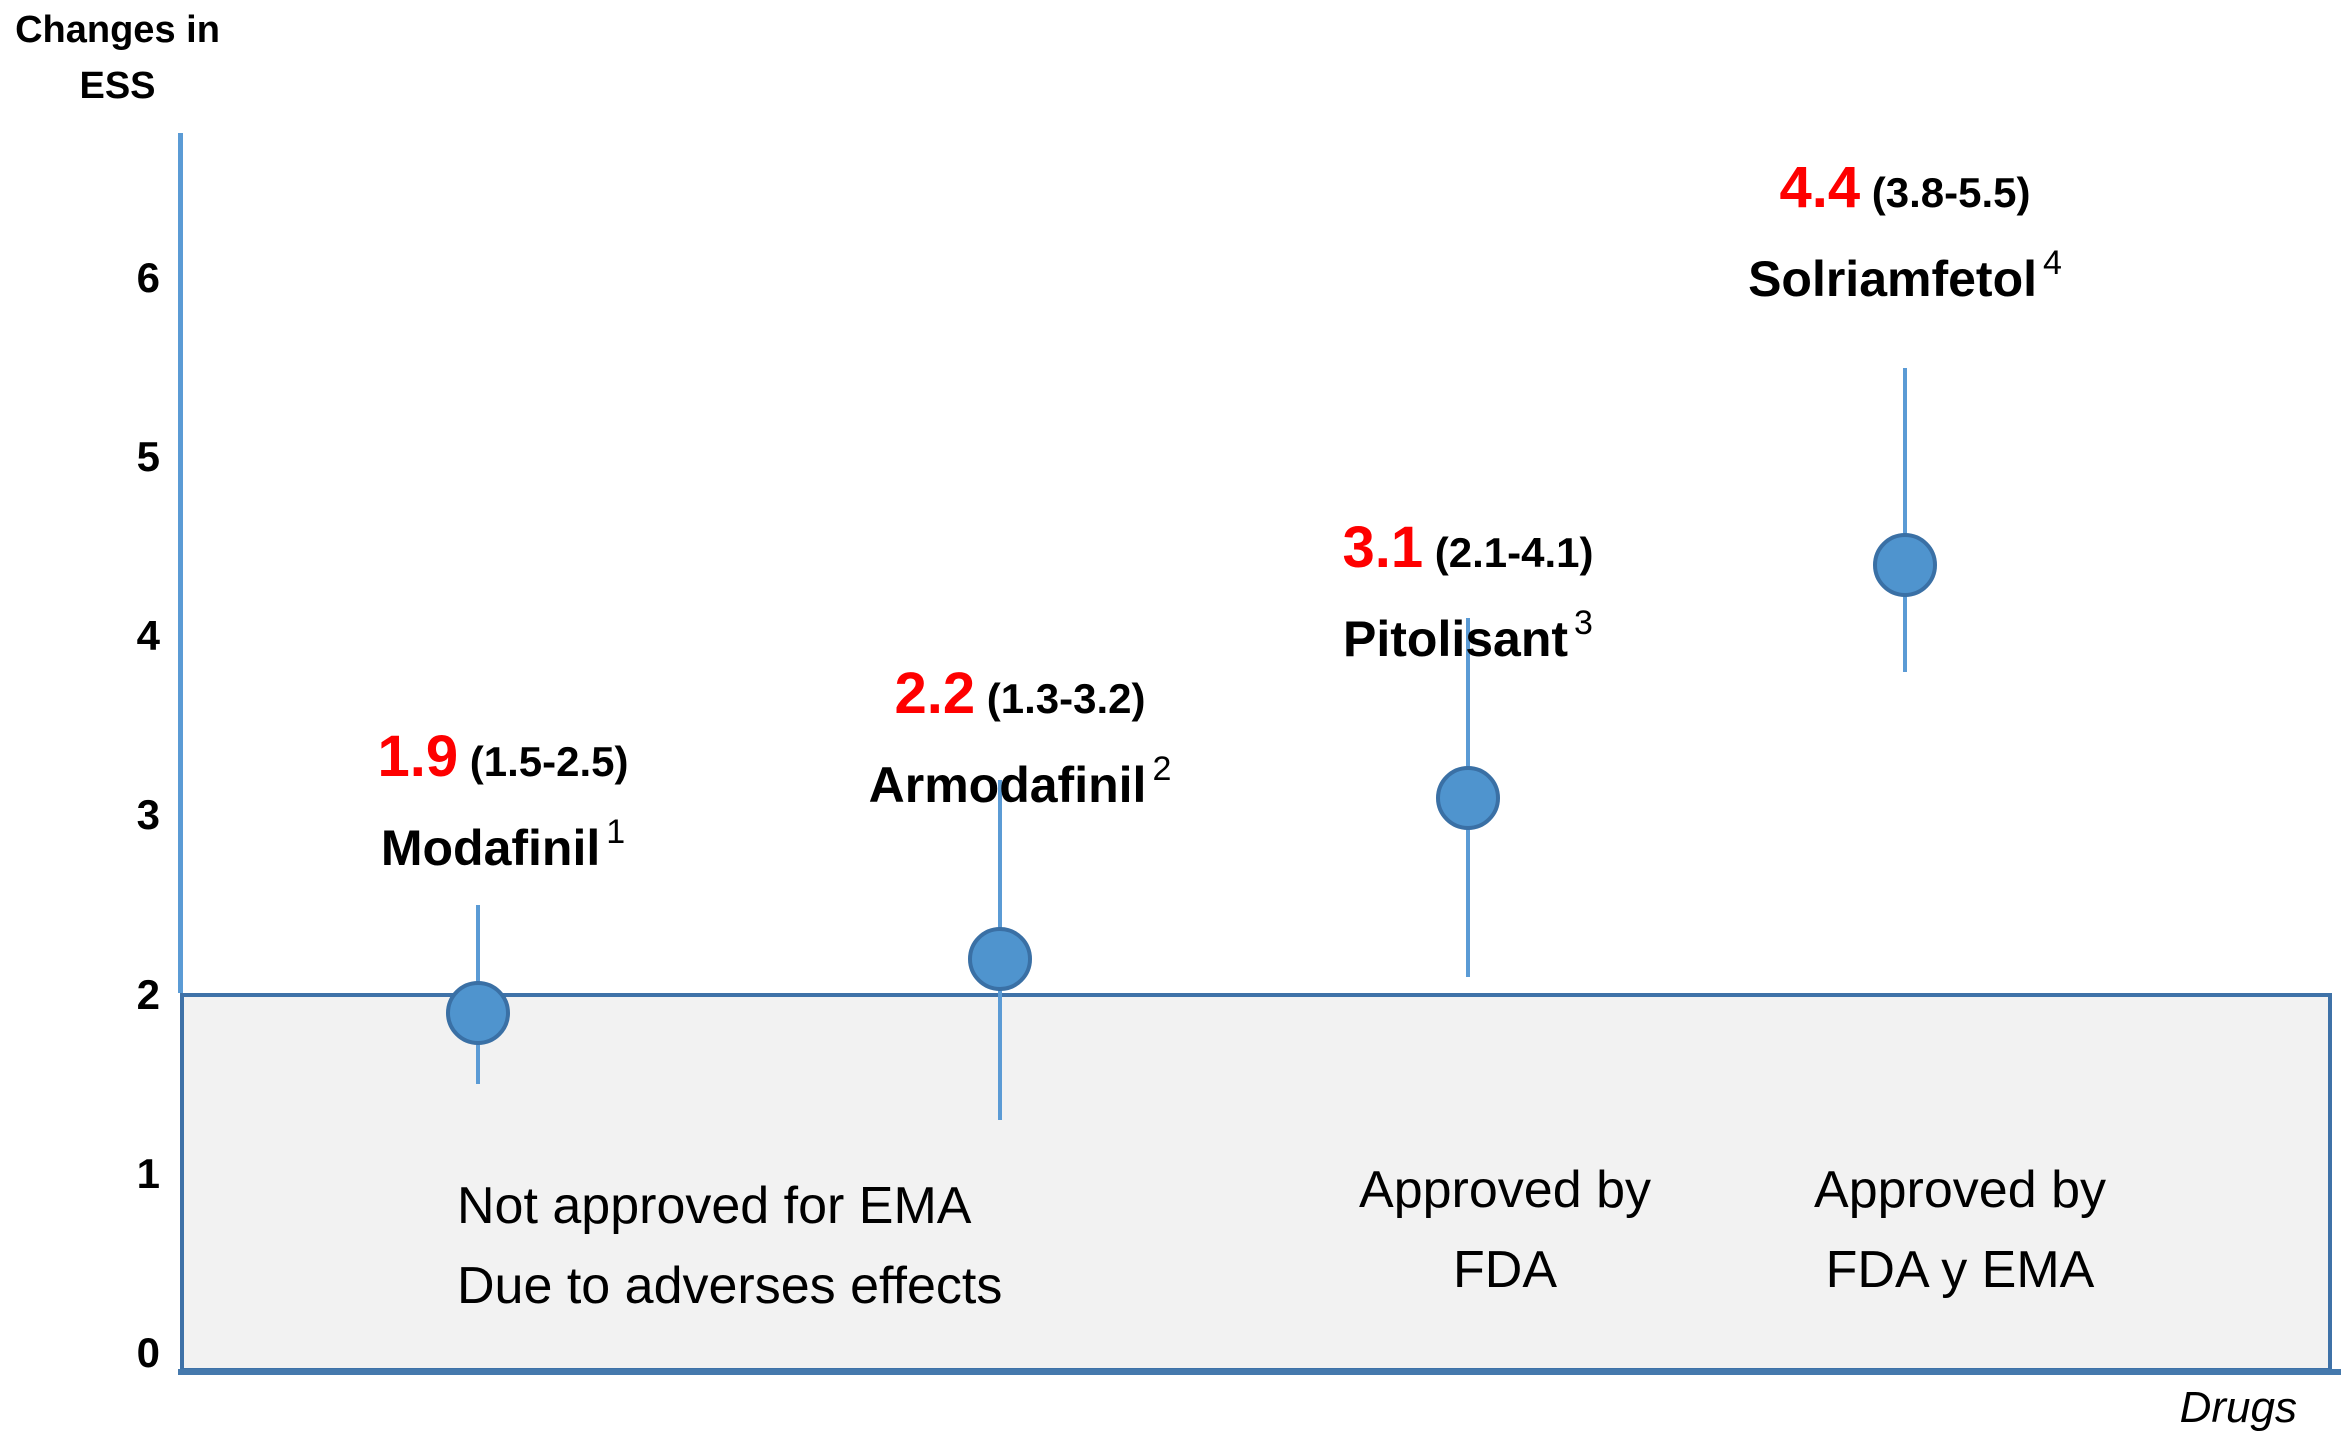 The height and width of the screenshot is (1433, 2341). Describe the element at coordinates (1259, 1372) in the screenshot. I see `x-axis-line` at that location.